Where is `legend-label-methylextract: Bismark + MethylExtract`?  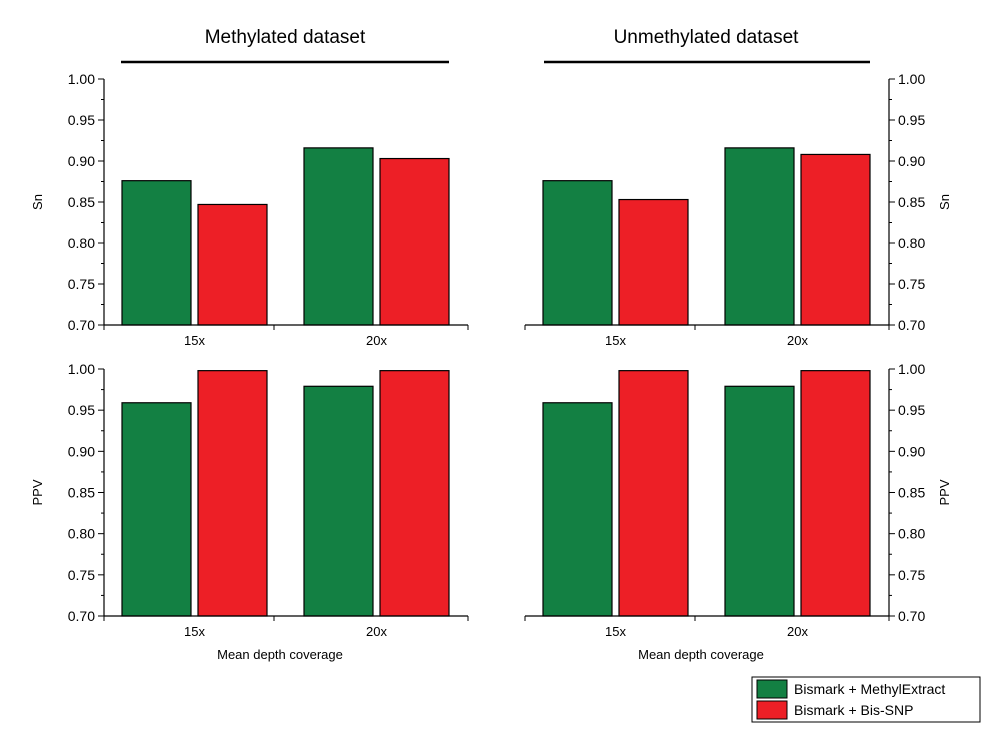
legend-label-methylextract: Bismark + MethylExtract is located at coordinates (869, 689).